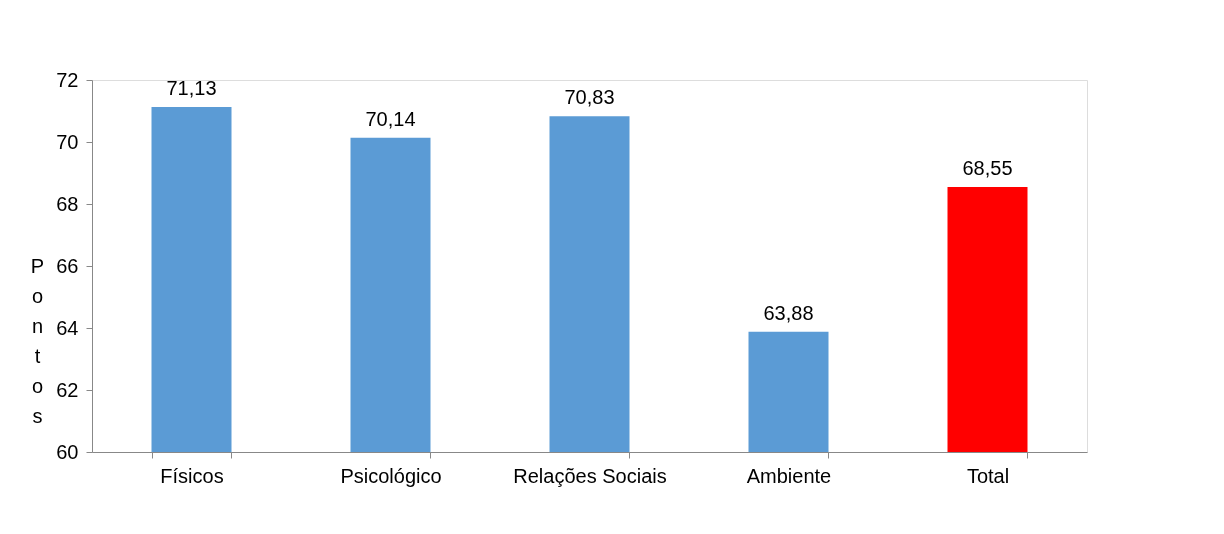  What do you see at coordinates (67, 327) in the screenshot?
I see `y-tick-label: 64` at bounding box center [67, 327].